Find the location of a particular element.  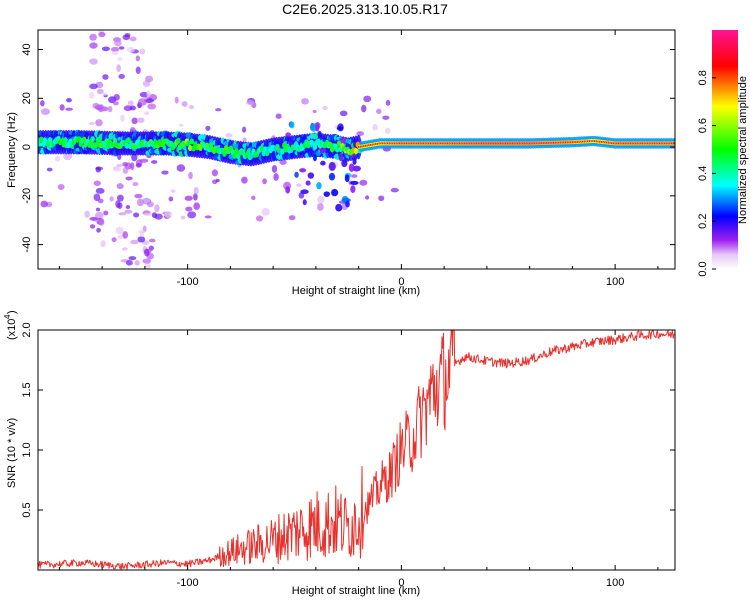

colorbar-gradient is located at coordinates (725, 149).